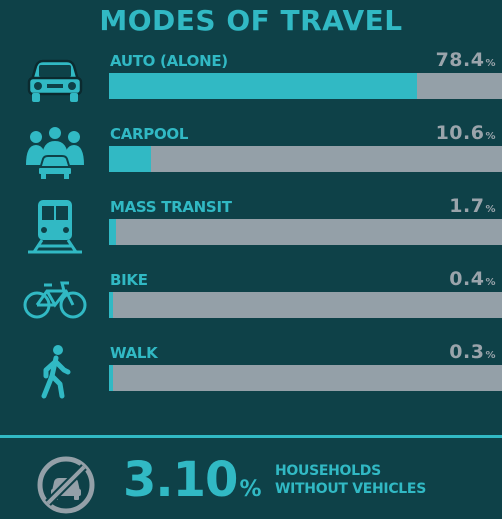  What do you see at coordinates (472, 206) in the screenshot?
I see `data-label: 1.7%` at bounding box center [472, 206].